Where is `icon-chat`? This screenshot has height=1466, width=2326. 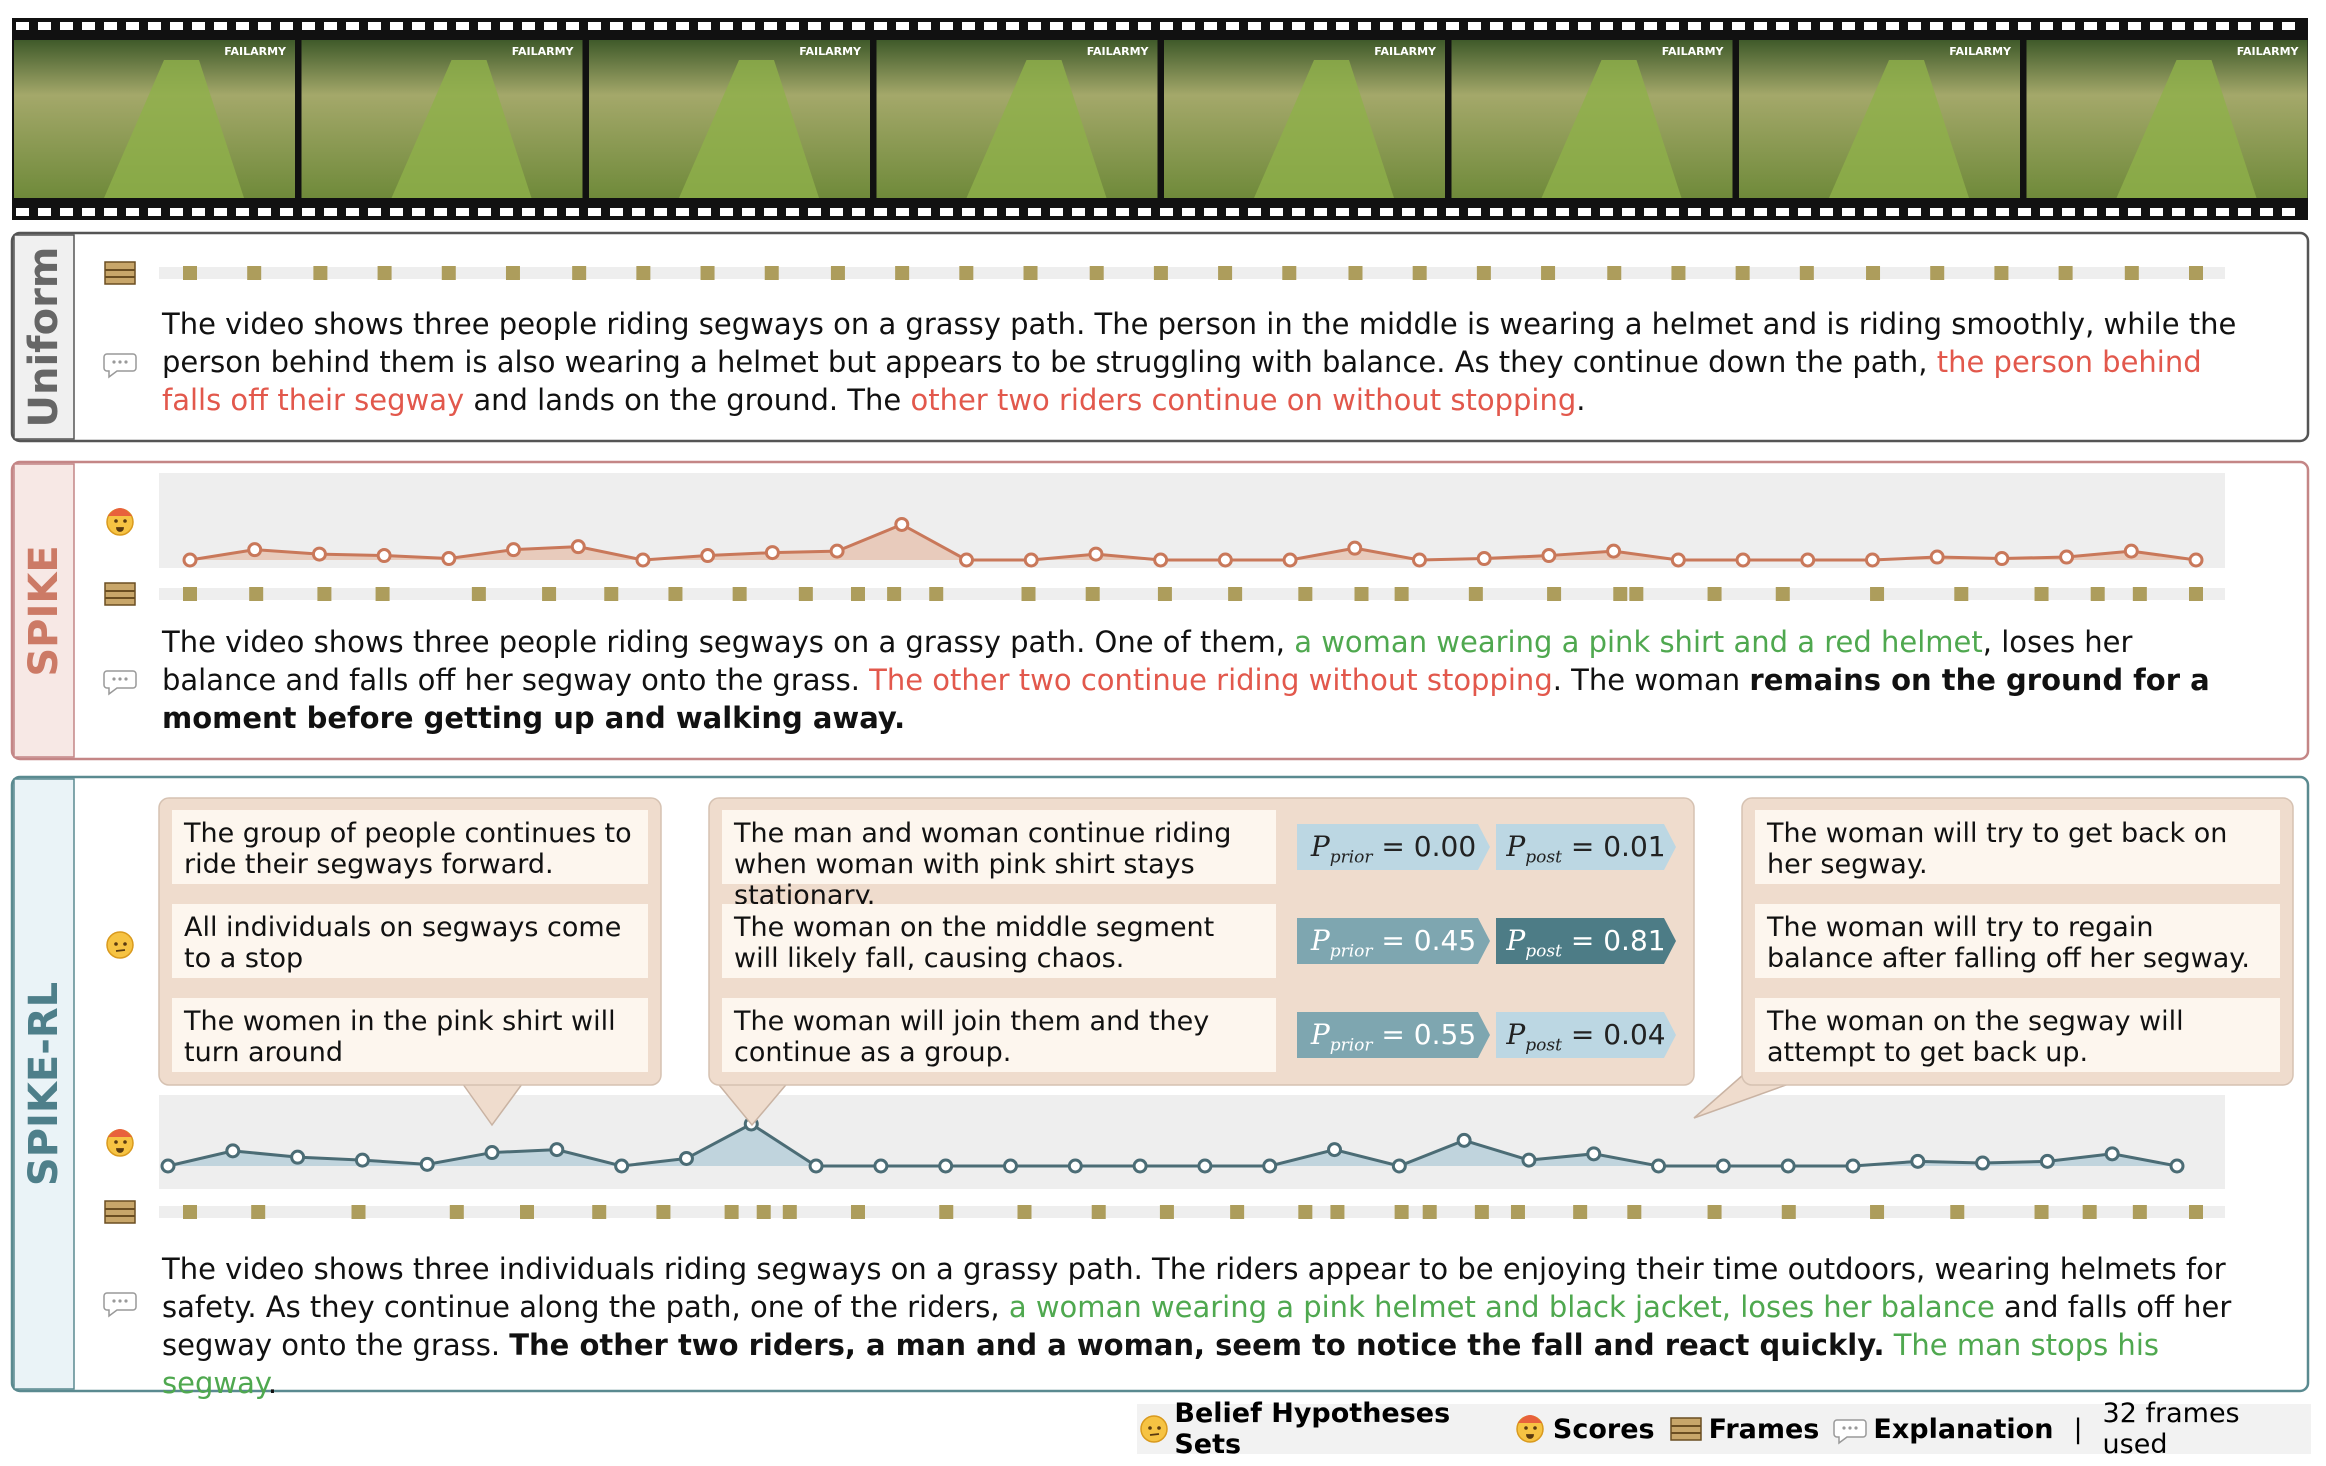 icon-chat is located at coordinates (120, 1305).